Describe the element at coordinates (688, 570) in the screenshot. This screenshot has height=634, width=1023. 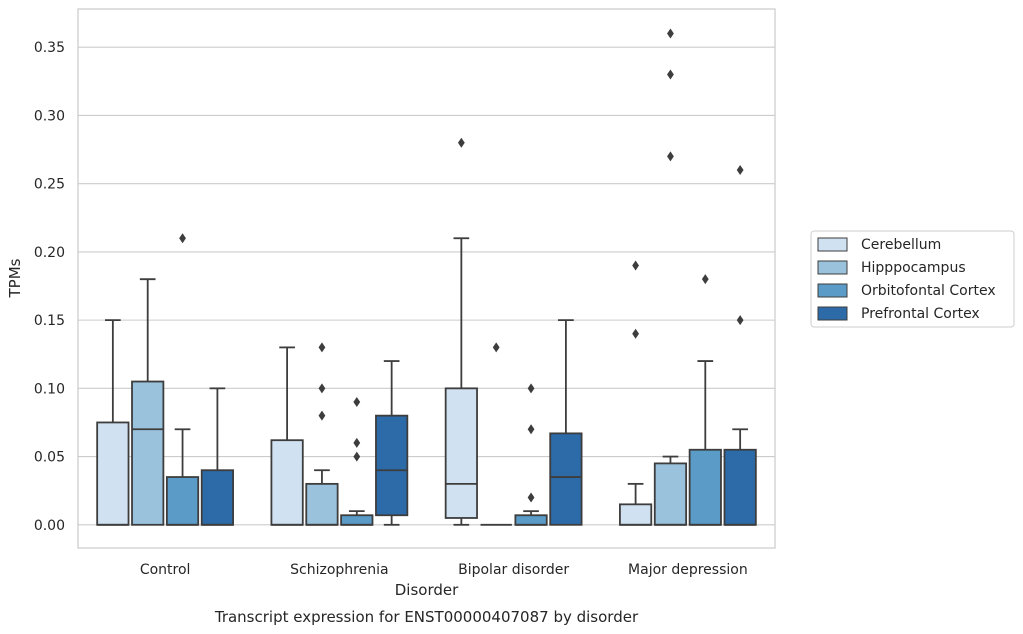
I see `x-tick-label: Major depression` at that location.